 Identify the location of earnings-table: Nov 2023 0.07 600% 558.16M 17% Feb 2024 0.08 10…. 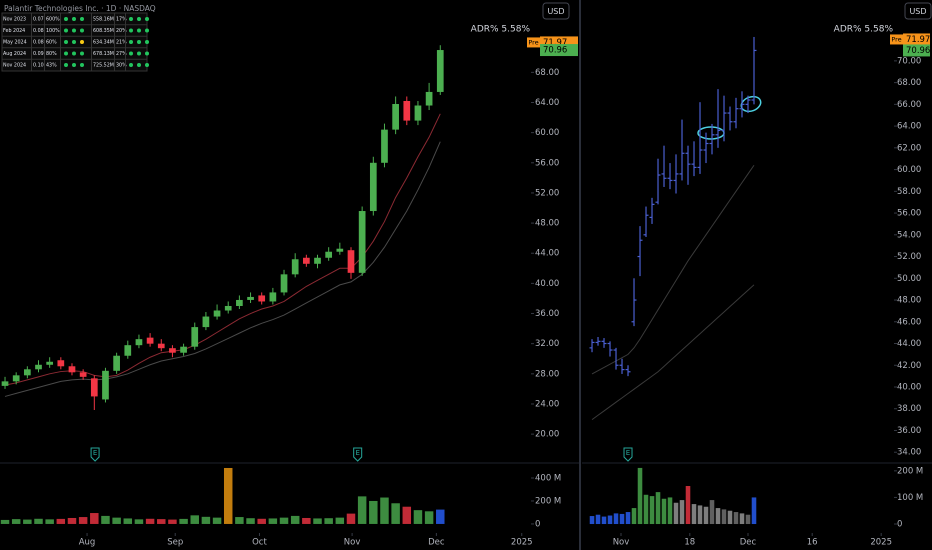
(75, 42).